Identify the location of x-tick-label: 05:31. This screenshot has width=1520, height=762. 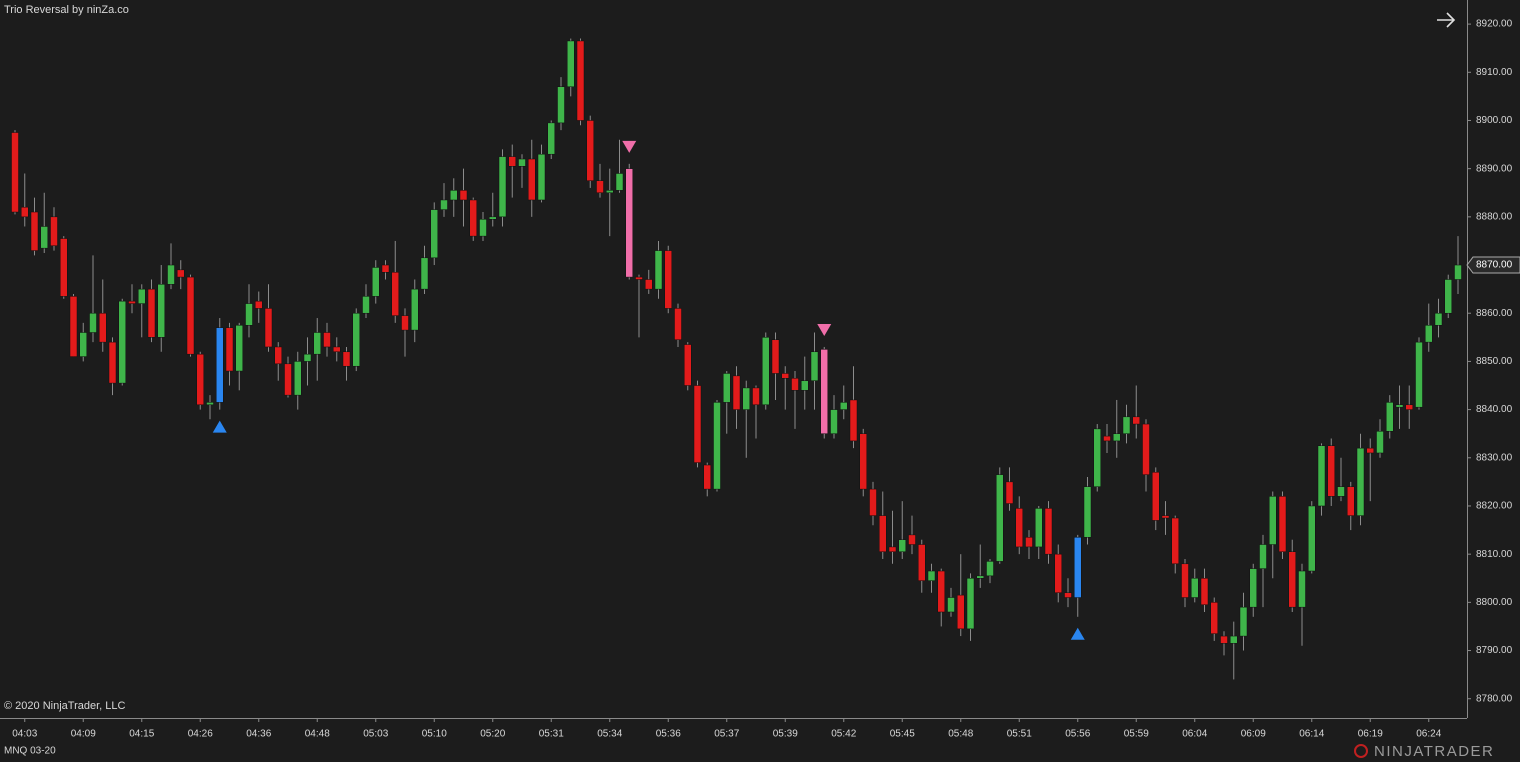
(551, 734).